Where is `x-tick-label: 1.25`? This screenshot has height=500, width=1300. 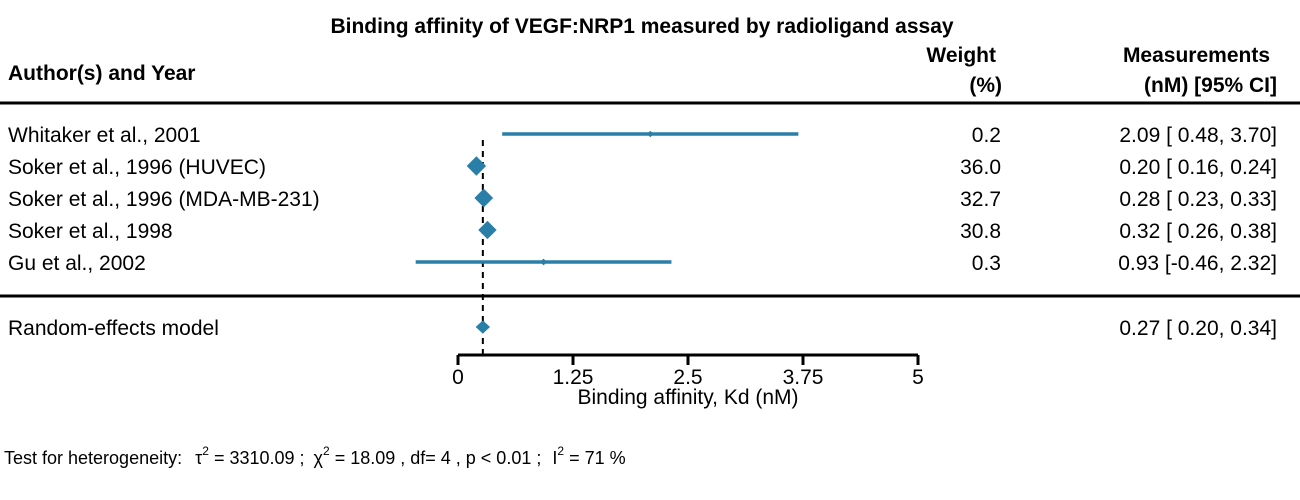
x-tick-label: 1.25 is located at coordinates (573, 377).